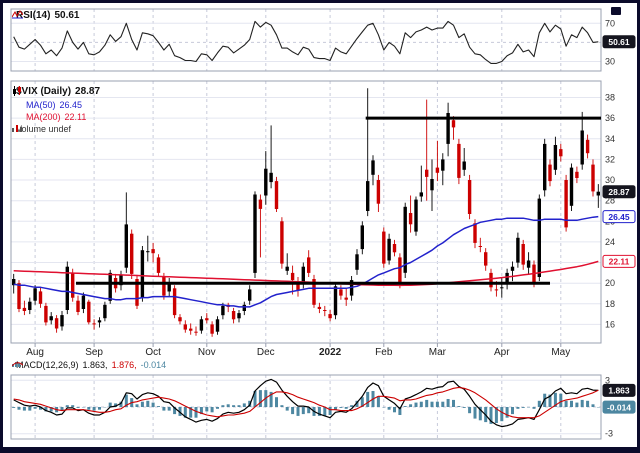 Image resolution: width=640 pixels, height=453 pixels. Describe the element at coordinates (153, 365) in the screenshot. I see `macd-hist-value: -0.014` at that location.